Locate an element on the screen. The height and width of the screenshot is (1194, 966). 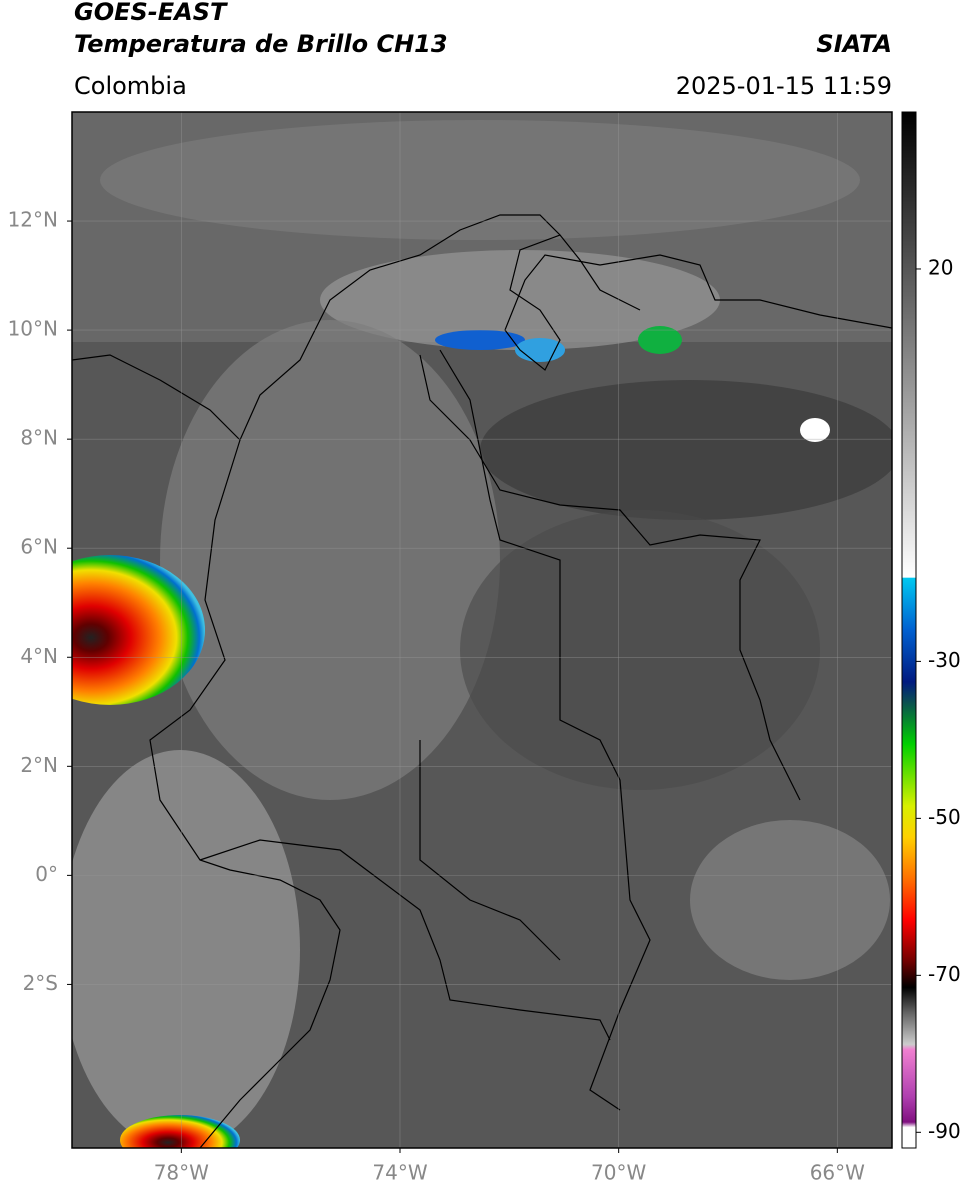
organization: SIATA is located at coordinates (854, 44).